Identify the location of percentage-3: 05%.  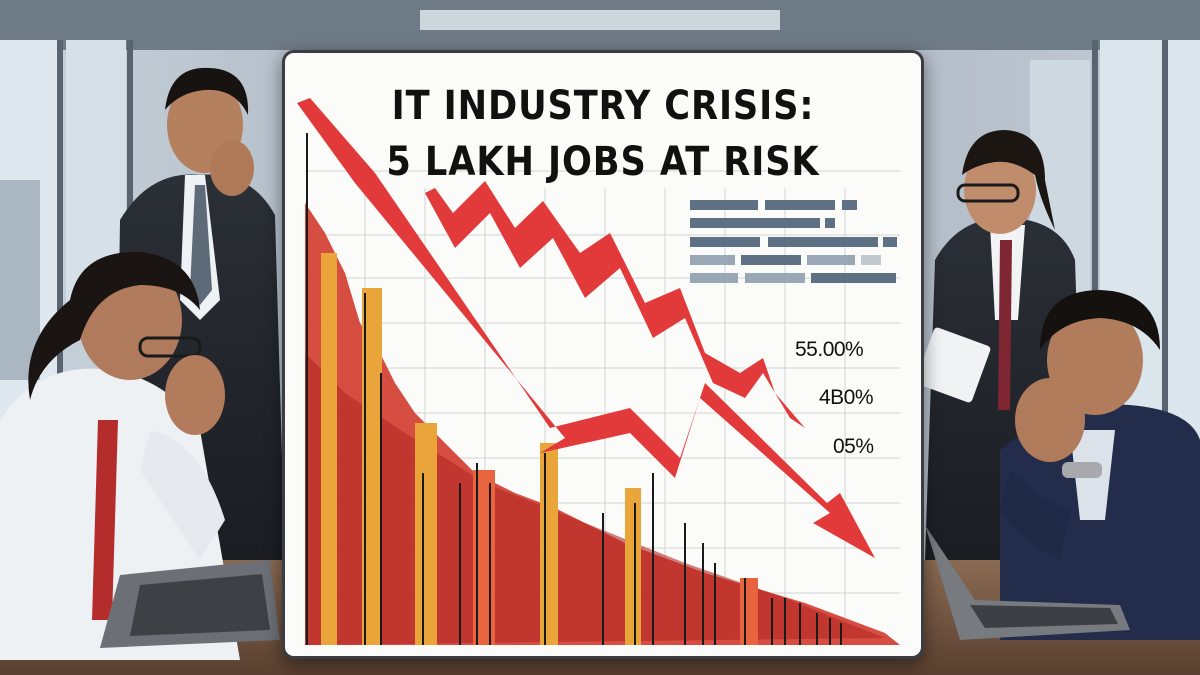
(853, 446).